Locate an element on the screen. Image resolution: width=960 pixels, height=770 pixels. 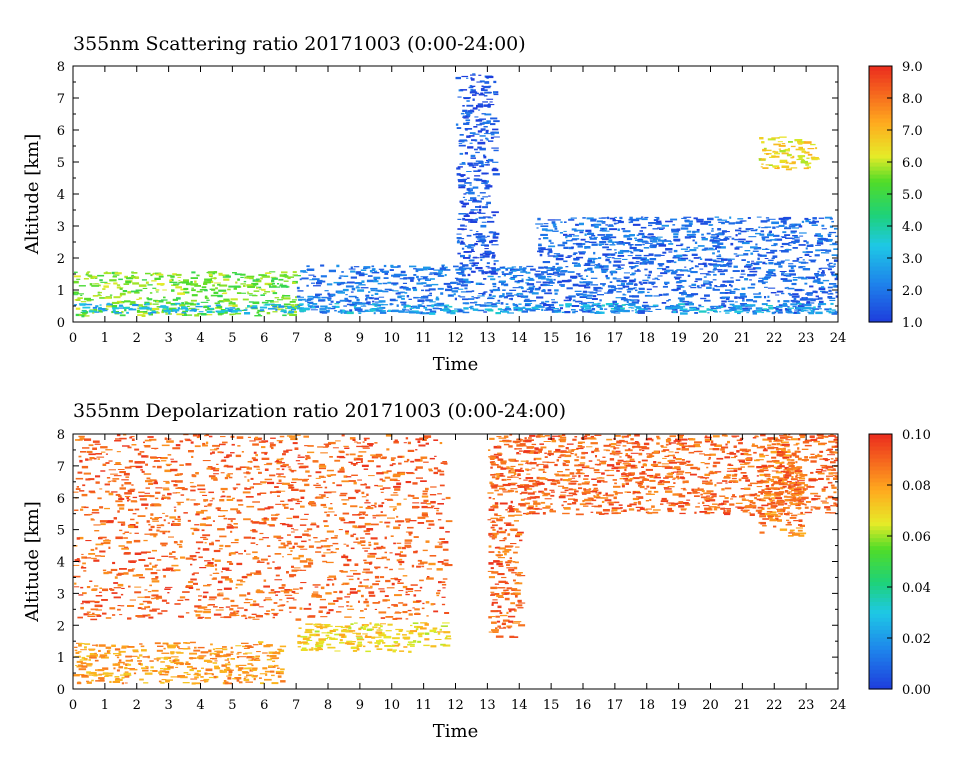
colorbar-segment is located at coordinates (880, 124).